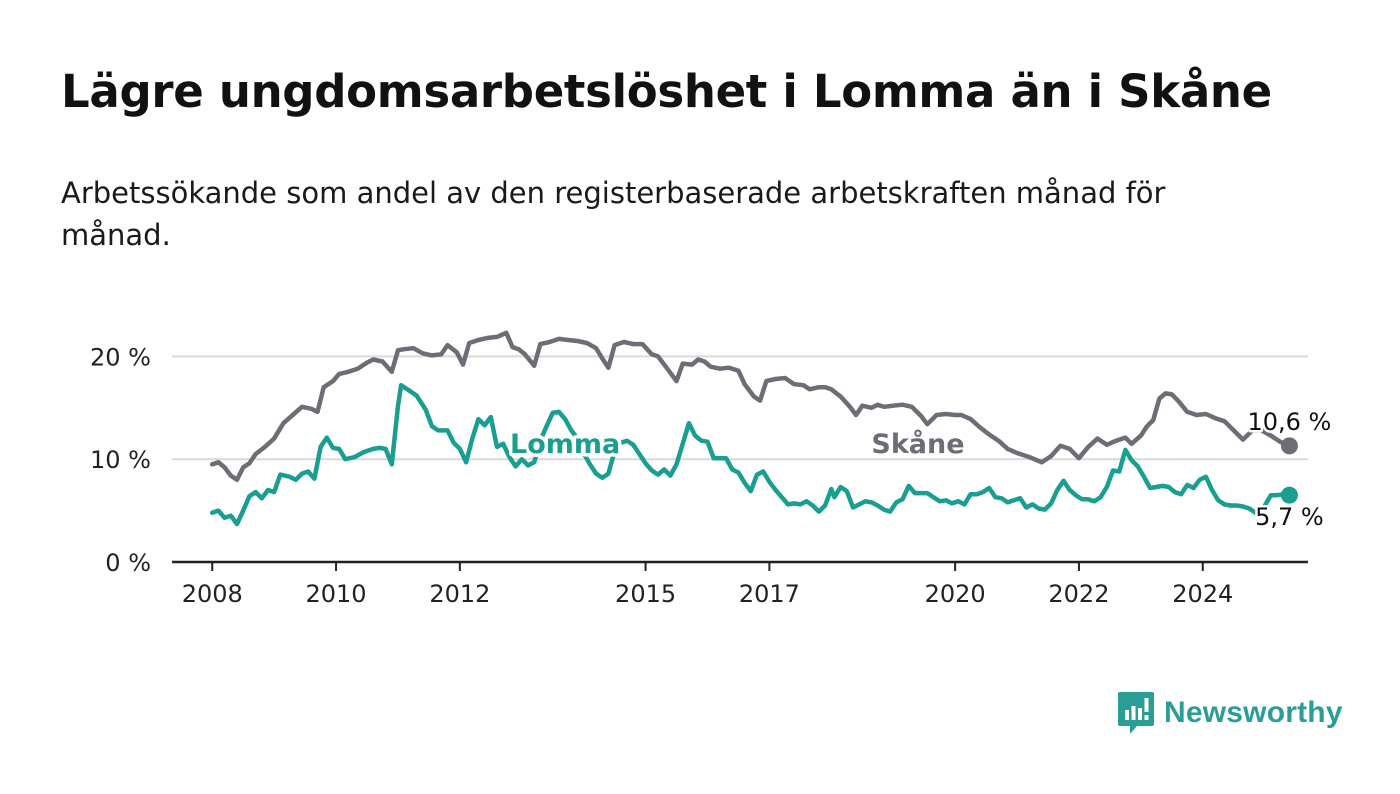  I want to click on x-tick-label: 2015, so click(645, 594).